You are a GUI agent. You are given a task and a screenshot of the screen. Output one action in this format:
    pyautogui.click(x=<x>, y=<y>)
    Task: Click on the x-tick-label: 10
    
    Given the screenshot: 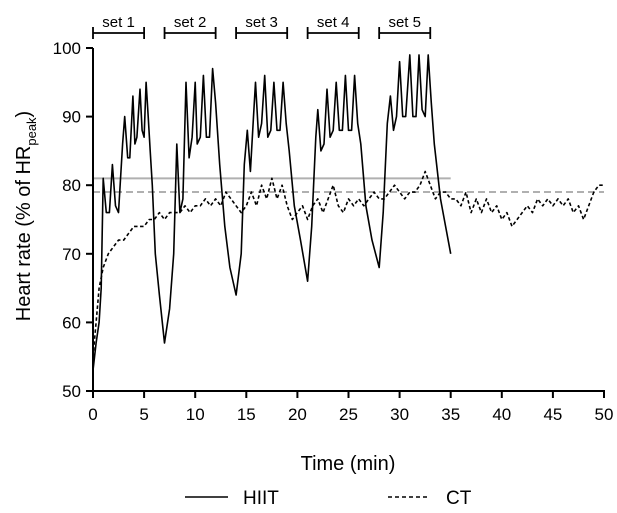 What is the action you would take?
    pyautogui.click(x=195, y=414)
    